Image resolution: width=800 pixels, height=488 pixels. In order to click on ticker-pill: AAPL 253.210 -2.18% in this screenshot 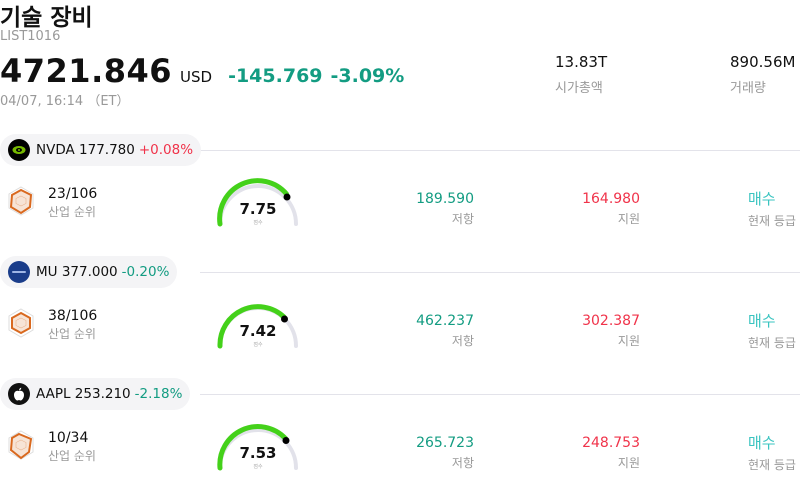, I will do `click(95, 394)`.